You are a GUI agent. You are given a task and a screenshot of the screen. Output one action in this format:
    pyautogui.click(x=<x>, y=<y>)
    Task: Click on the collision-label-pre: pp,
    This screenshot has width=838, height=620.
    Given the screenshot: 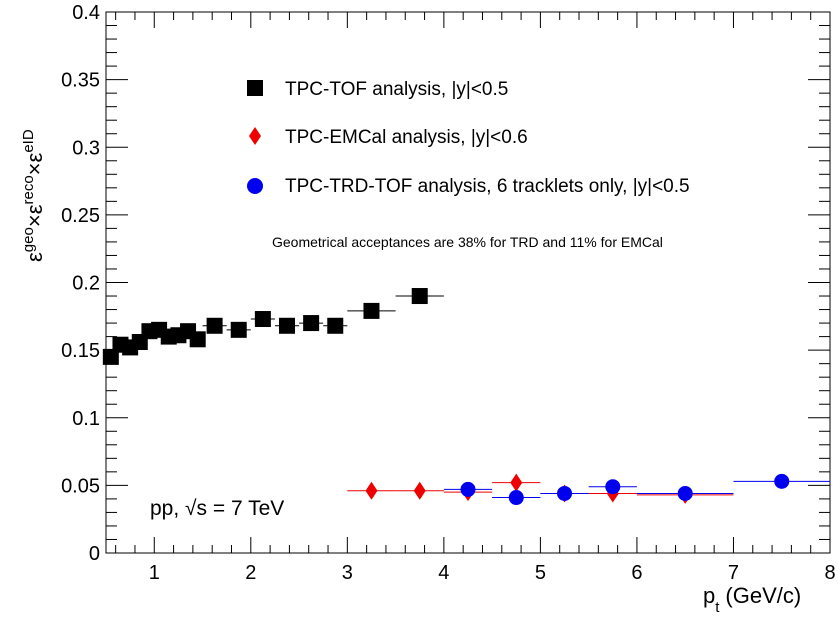 What is the action you would take?
    pyautogui.click(x=167, y=508)
    